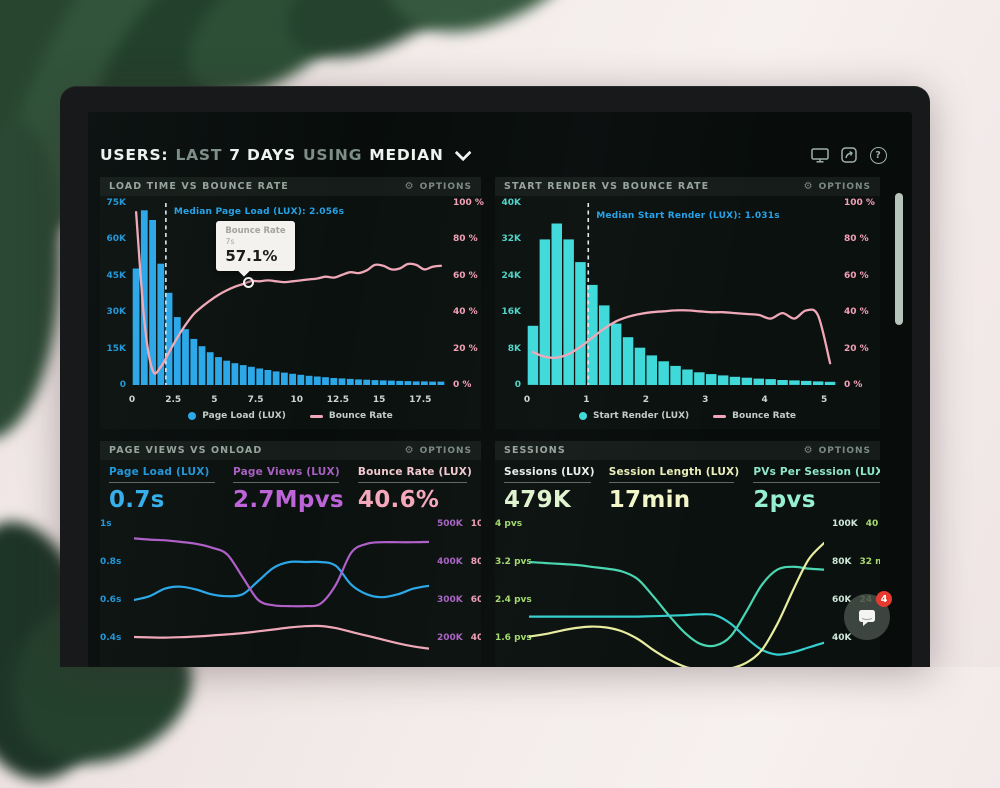  I want to click on x-axis-tick: 10, so click(296, 400).